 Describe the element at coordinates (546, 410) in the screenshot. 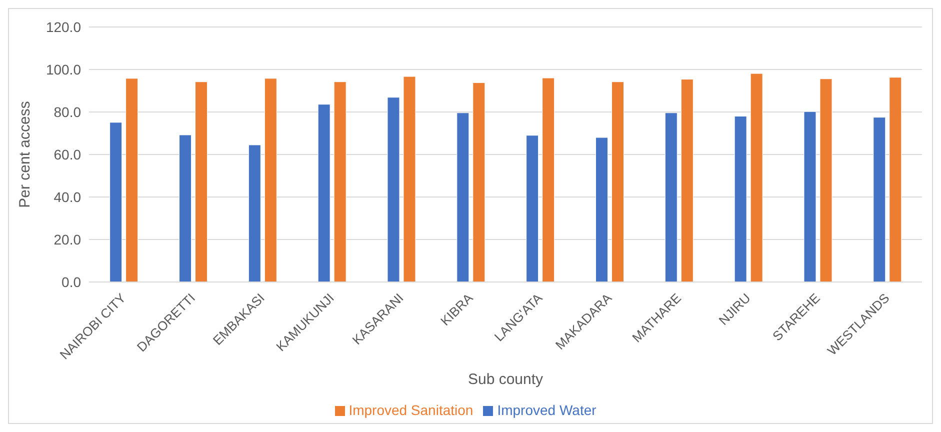

I see `legend-label: Improved Water` at that location.